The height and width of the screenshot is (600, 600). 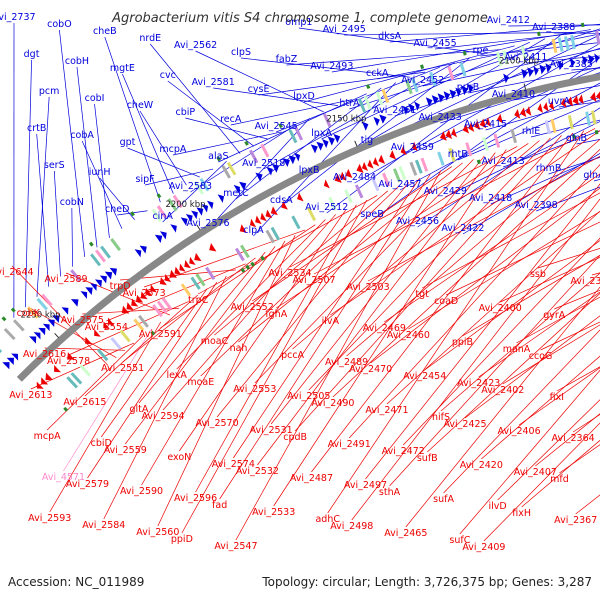 I want to click on gene-label: Avi_2554, so click(x=106, y=327).